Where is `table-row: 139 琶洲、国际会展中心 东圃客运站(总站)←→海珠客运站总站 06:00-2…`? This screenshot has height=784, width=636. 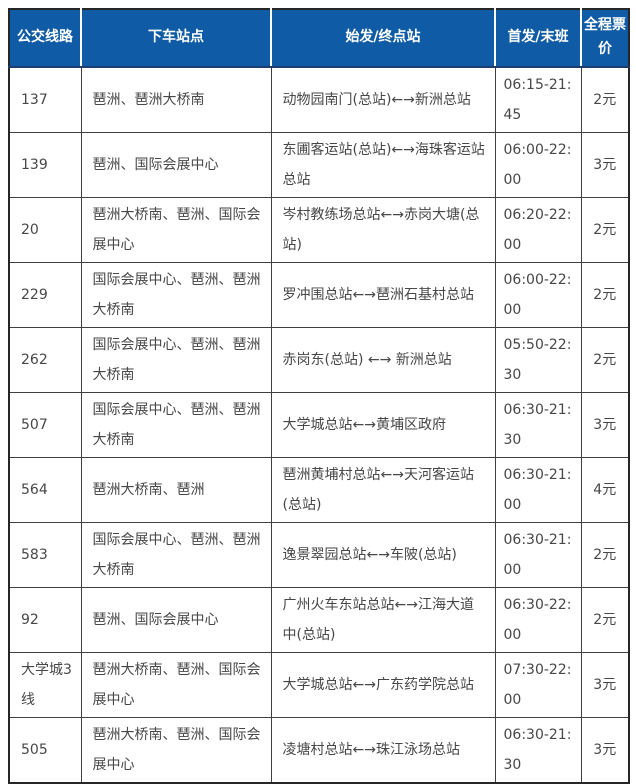 table-row: 139 琶洲、国际会展中心 东圃客运站(总站)←→海珠客运站总站 06:00-2… is located at coordinates (319, 164).